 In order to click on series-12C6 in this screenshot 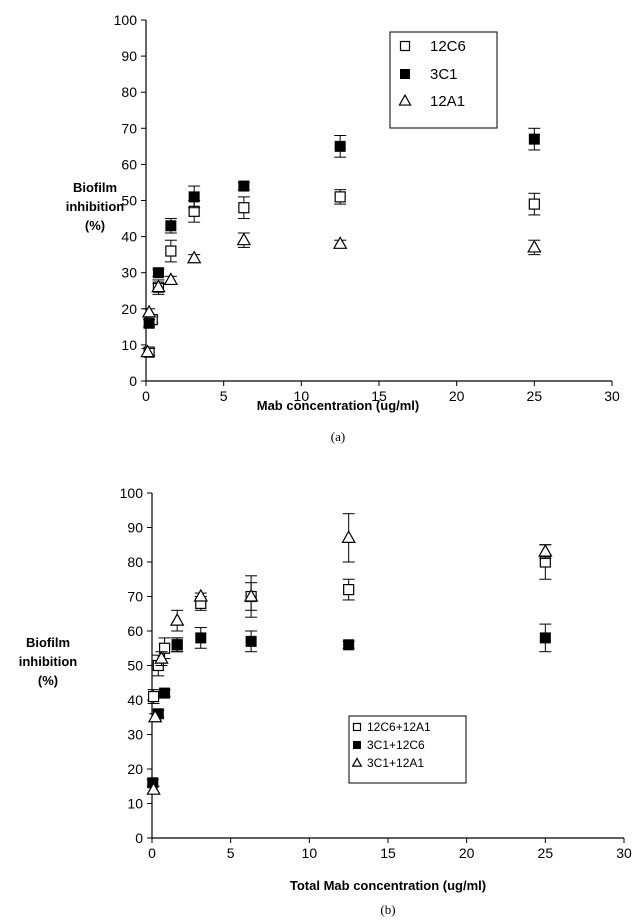, I will do `click(342, 273)`.